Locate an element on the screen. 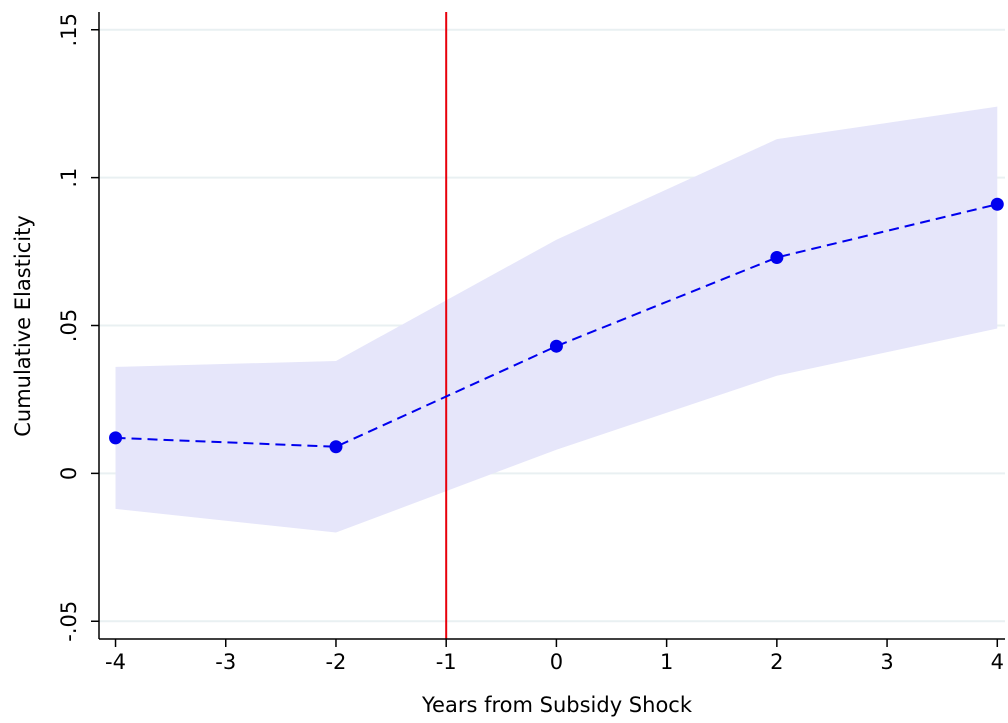  x-tick-label: -2 is located at coordinates (335, 662).